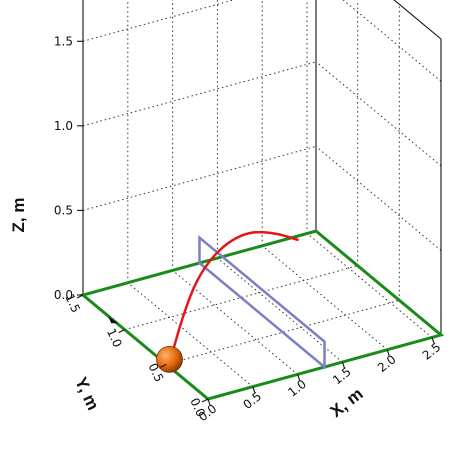  Describe the element at coordinates (87, 393) in the screenshot. I see `y-axis-title: Y, m` at that location.